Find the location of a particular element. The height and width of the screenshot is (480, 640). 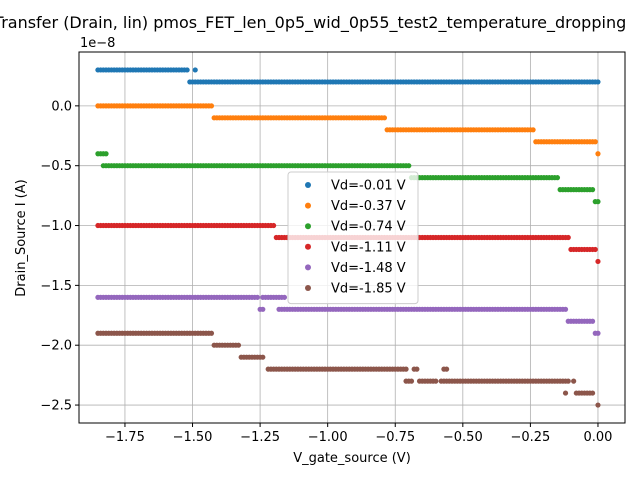

x-tick-label: 0.00 is located at coordinates (597, 437).